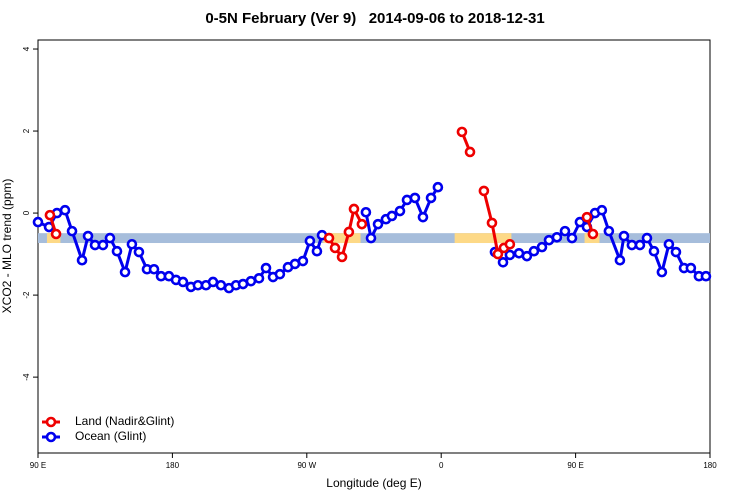 This screenshot has height=500, width=750. What do you see at coordinates (26, 295) in the screenshot?
I see `y-tick-label: -2` at bounding box center [26, 295].